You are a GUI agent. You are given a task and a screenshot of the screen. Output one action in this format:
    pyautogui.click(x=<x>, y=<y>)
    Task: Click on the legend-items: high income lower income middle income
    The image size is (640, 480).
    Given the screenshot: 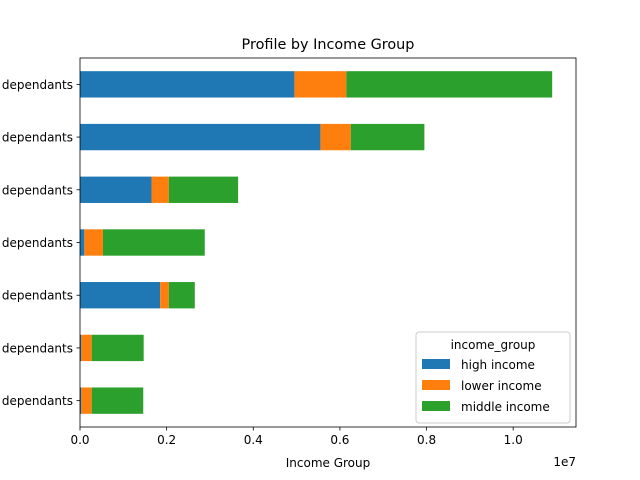 What is the action you would take?
    pyautogui.click(x=486, y=386)
    